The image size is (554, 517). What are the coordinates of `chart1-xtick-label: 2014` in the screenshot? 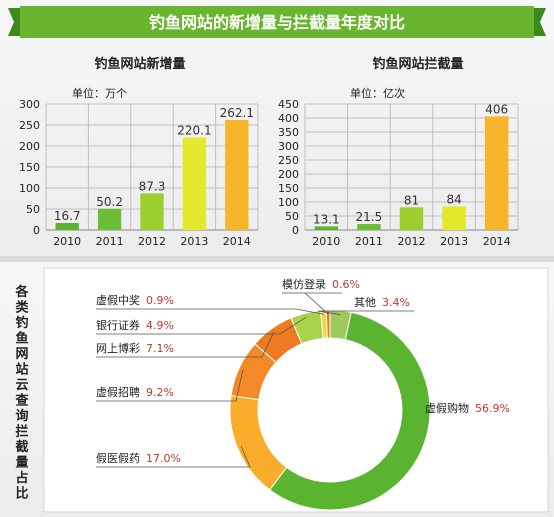 It's located at (237, 241).